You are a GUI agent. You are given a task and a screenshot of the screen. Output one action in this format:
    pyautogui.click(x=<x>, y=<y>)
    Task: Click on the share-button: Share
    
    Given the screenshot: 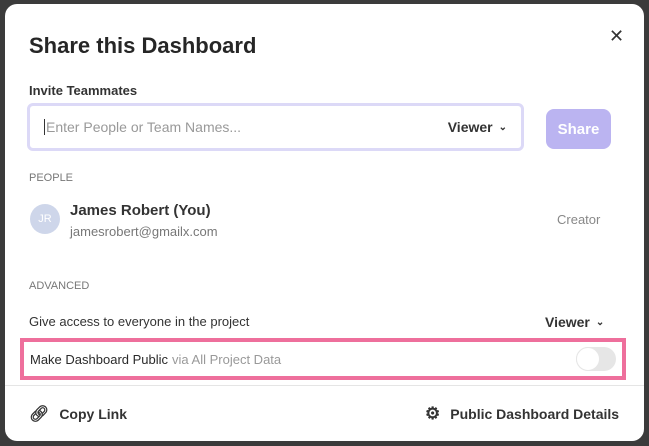 What is the action you would take?
    pyautogui.click(x=578, y=129)
    